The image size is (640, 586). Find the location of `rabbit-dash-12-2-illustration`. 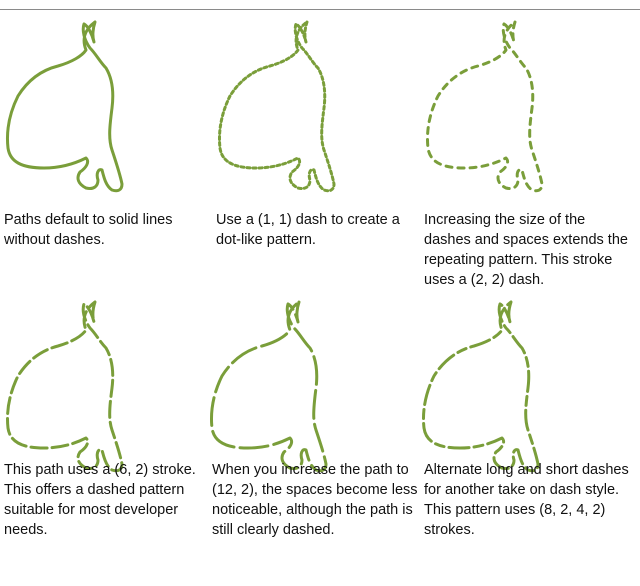

rabbit-dash-12-2-illustration is located at coordinates (269, 386).